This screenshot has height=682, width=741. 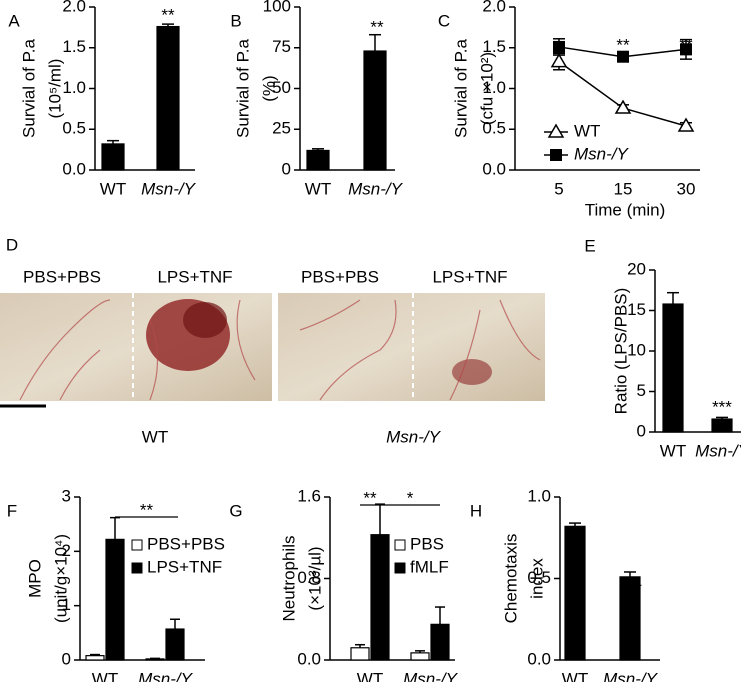 I want to click on lesion, so click(x=472, y=372).